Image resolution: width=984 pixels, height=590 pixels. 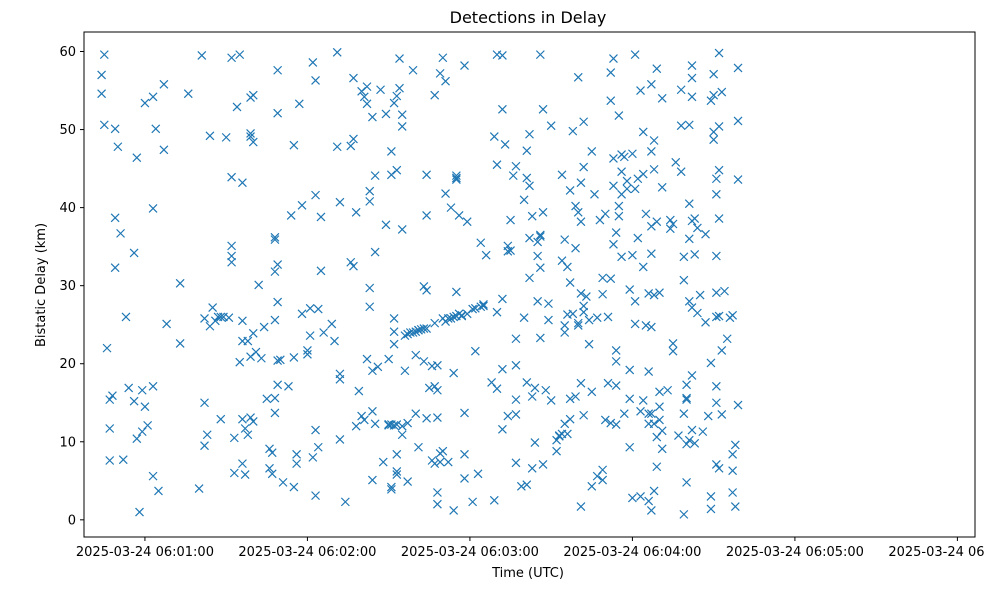 I want to click on x-tick-label: 2025-03-24 06:01:00, so click(x=145, y=552).